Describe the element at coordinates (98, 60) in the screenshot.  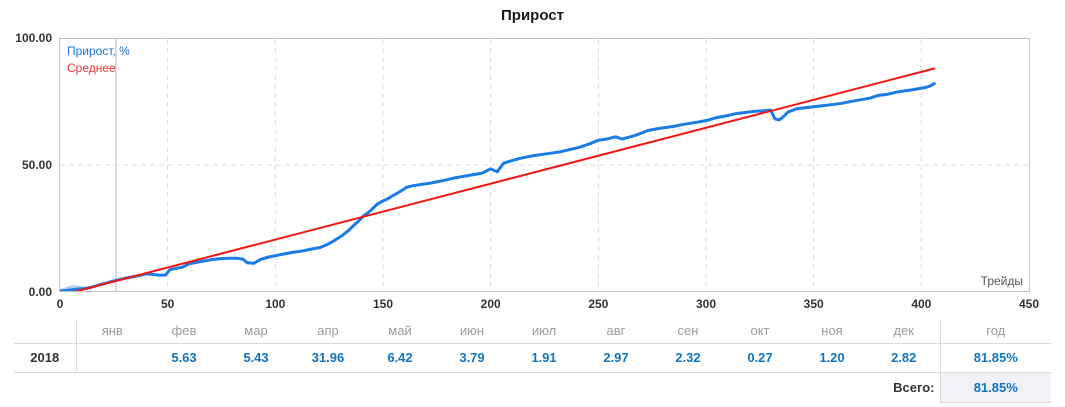
I see `chart-legend: Прирост, % Среднее` at that location.